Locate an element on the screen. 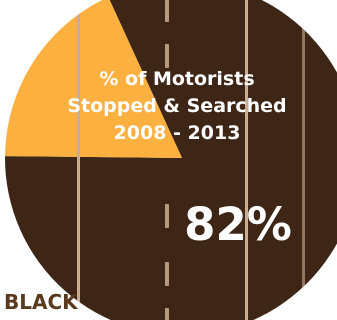  chart-title-line-2: Stopped & Searched is located at coordinates (176, 106).